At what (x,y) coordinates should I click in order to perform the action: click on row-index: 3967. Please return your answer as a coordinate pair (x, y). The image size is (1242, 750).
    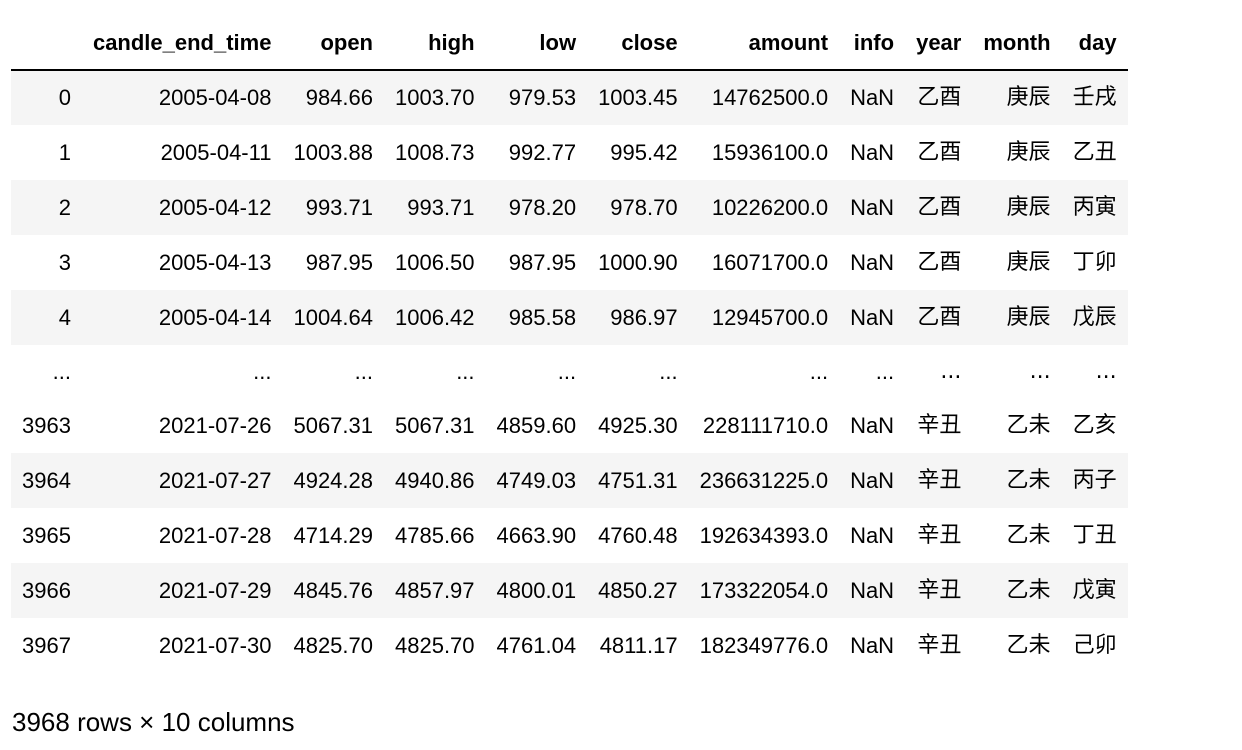
    Looking at the image, I should click on (46, 645).